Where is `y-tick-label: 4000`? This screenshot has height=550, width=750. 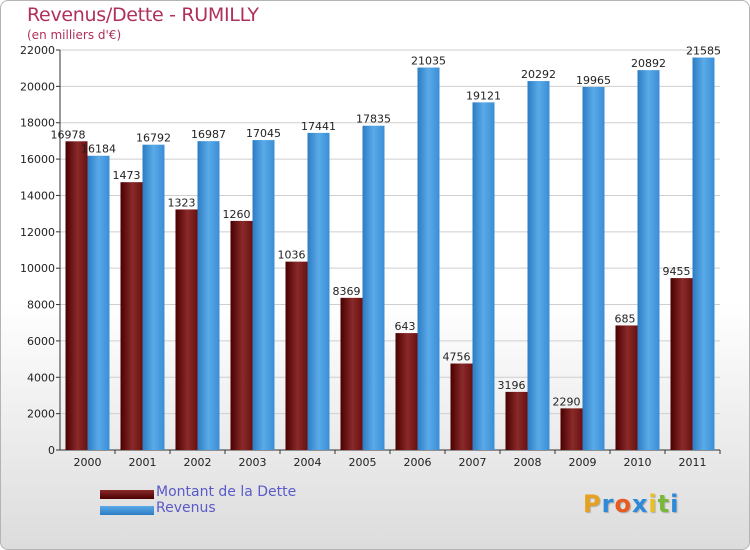 y-tick-label: 4000 is located at coordinates (41, 377).